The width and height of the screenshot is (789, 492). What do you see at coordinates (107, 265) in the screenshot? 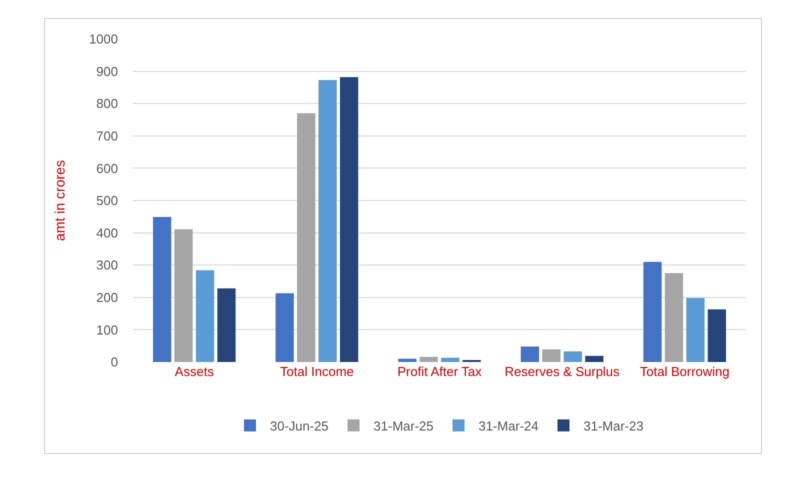
I see `y-tick-label: 300` at bounding box center [107, 265].